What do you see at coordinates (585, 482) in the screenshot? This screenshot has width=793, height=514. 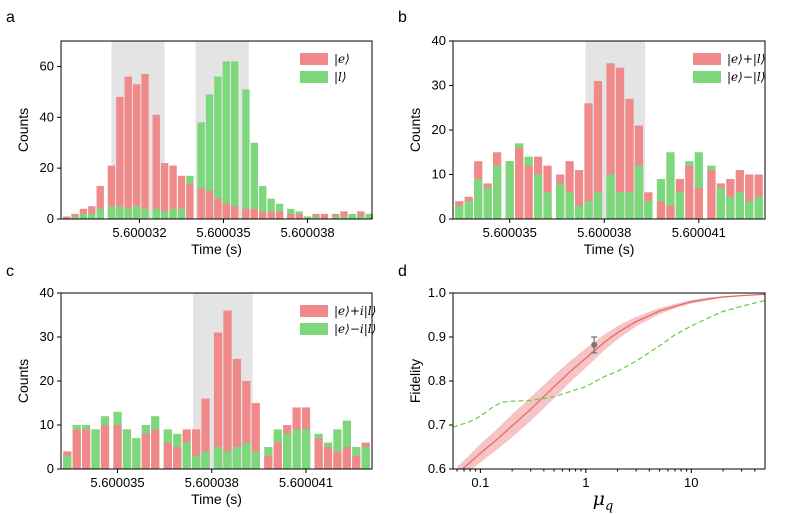 I see `x-tick-label: 1` at bounding box center [585, 482].